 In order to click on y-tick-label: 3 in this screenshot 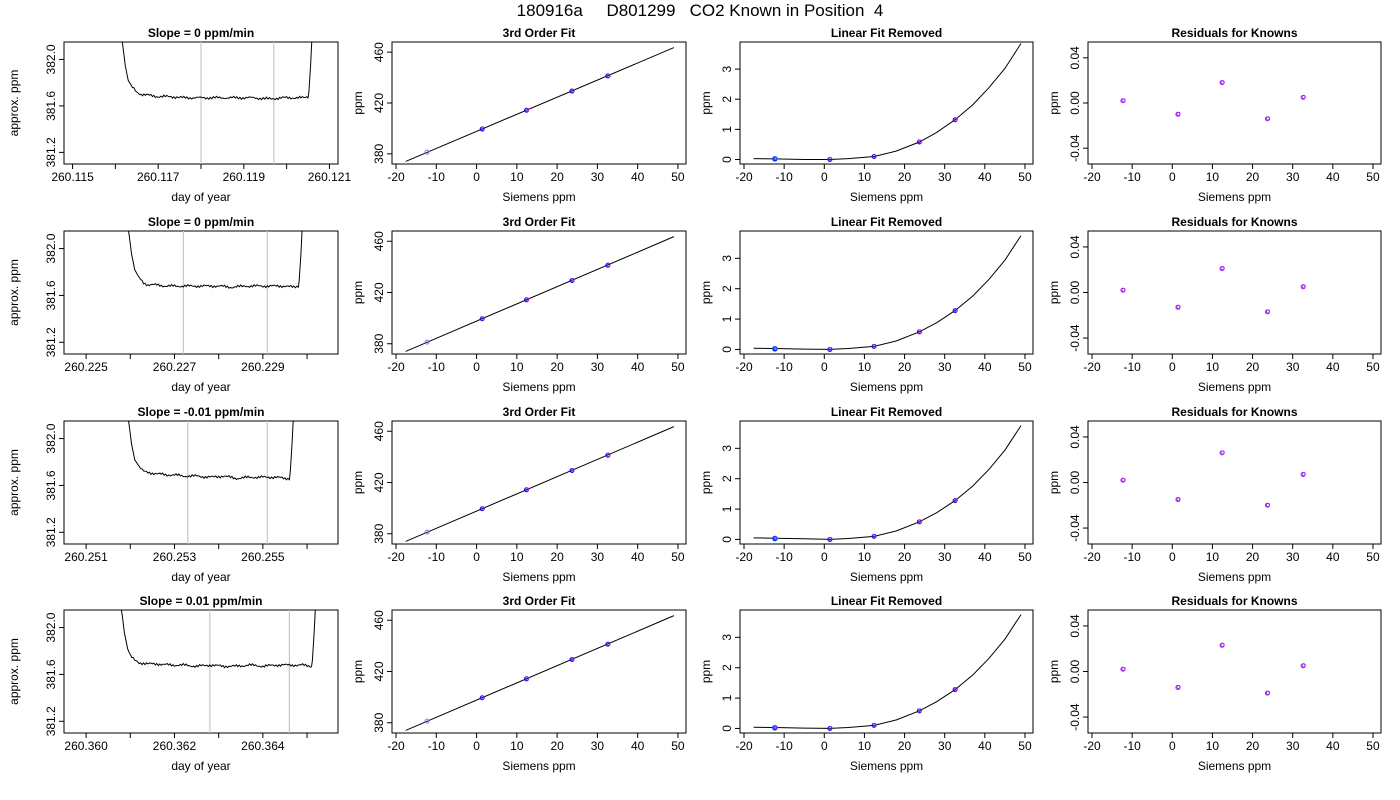, I will do `click(727, 637)`.